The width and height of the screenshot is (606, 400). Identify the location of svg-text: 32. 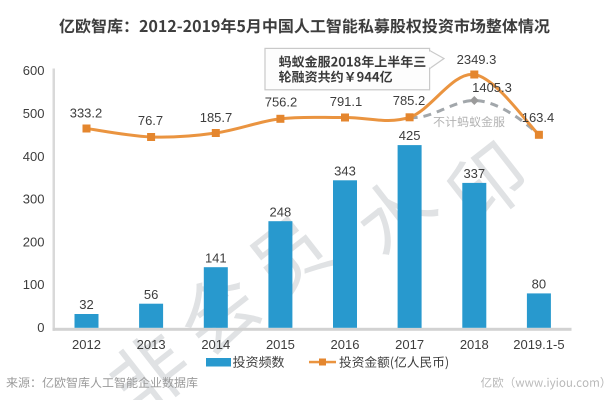
(86, 304).